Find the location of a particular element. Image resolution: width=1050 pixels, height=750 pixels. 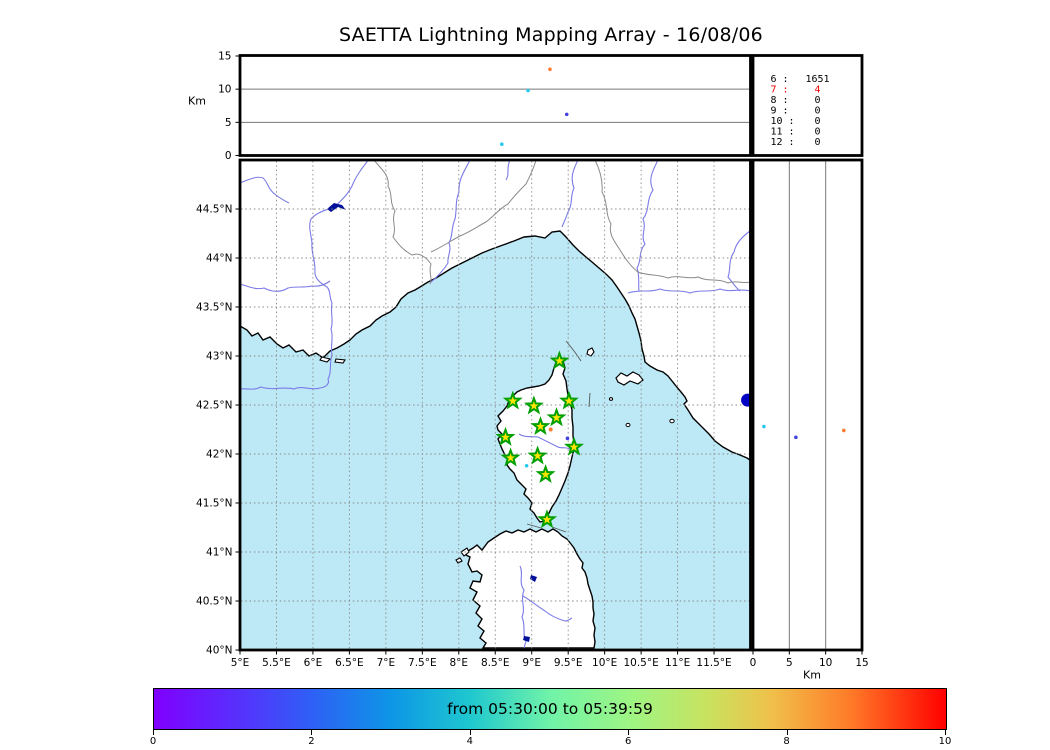

alt-tick-label: 15 is located at coordinates (224, 57).